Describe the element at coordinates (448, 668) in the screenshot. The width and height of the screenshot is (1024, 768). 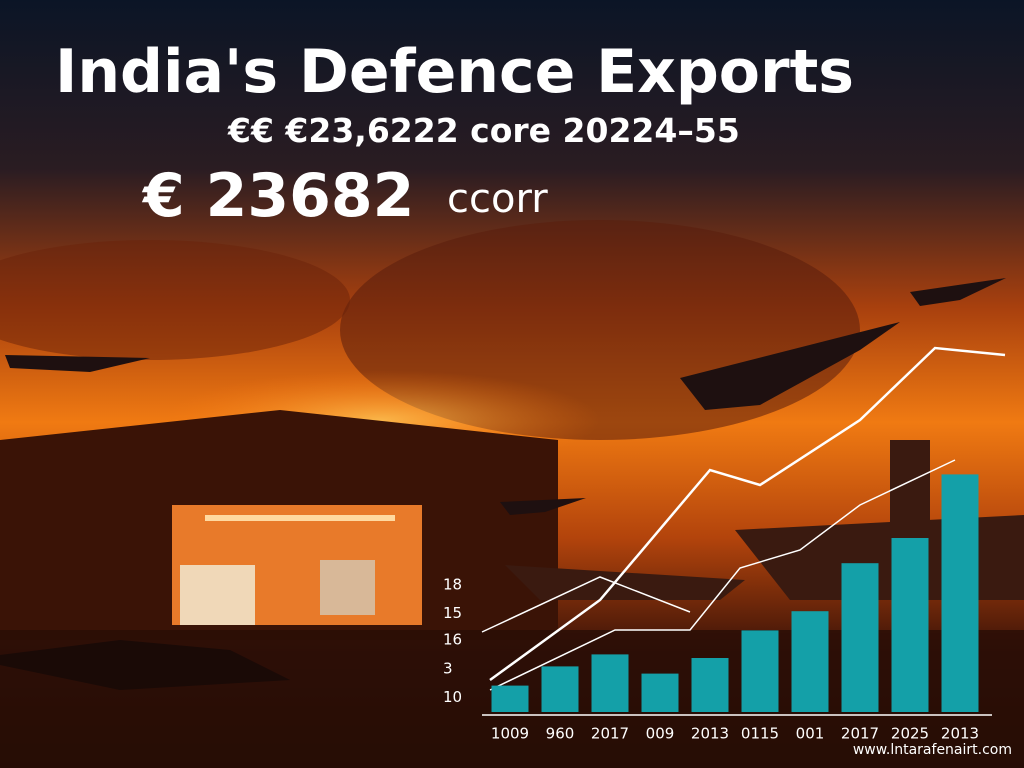
I see `y-tick-label: 3` at that location.